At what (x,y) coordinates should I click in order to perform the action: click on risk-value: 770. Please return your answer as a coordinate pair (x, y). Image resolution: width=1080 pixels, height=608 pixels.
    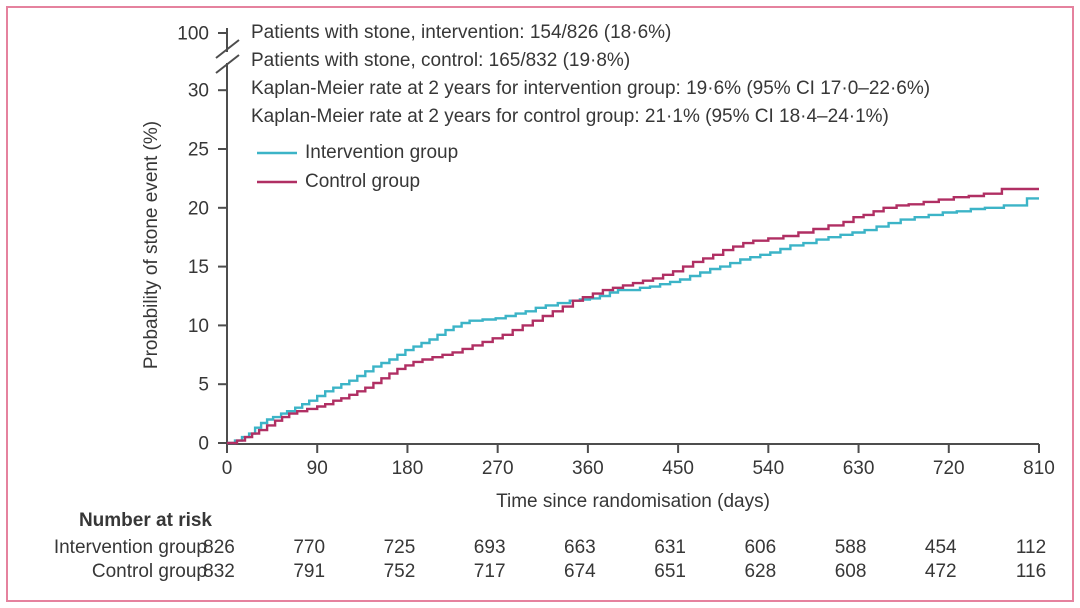
    Looking at the image, I should click on (309, 547).